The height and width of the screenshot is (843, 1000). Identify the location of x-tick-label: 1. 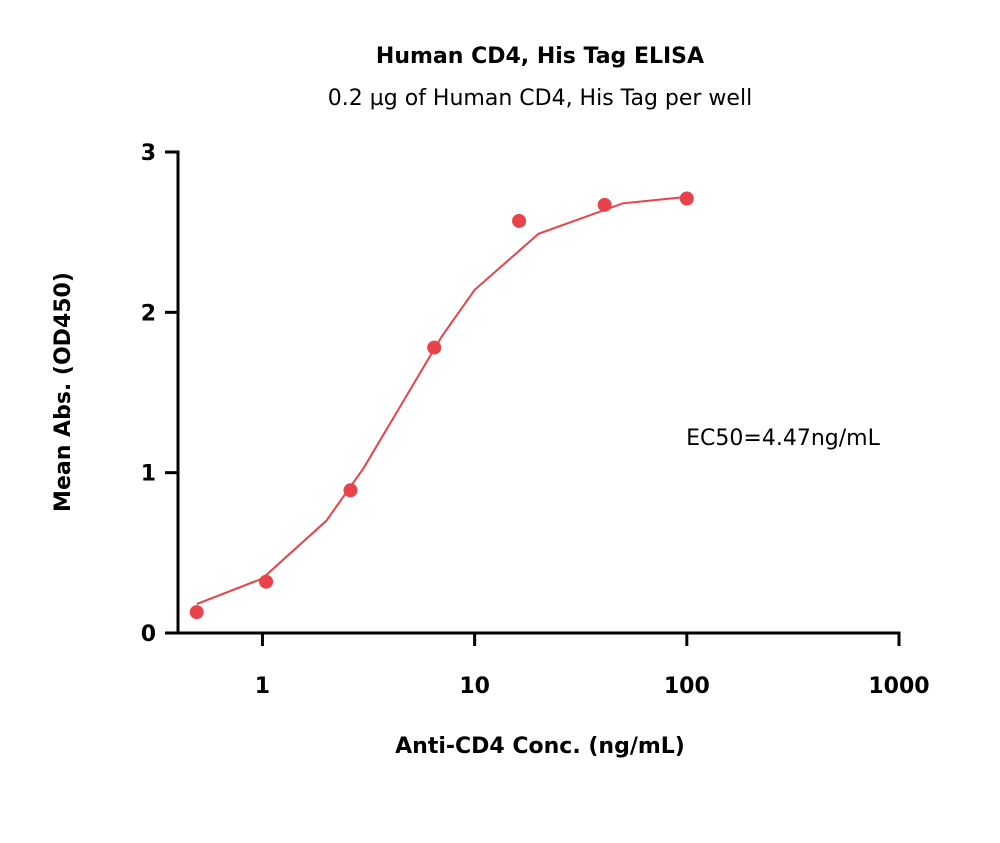
(262, 686).